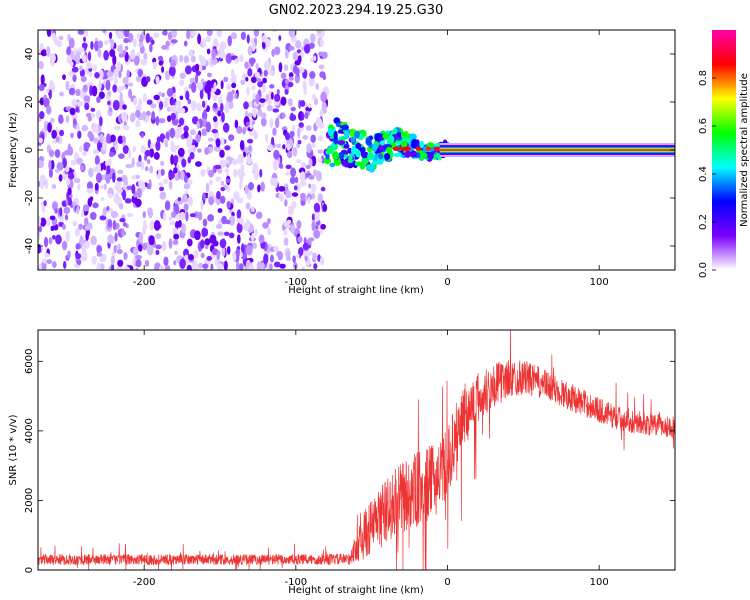  I want to click on colorbar-label: Normalized spectral amplitude, so click(744, 150).